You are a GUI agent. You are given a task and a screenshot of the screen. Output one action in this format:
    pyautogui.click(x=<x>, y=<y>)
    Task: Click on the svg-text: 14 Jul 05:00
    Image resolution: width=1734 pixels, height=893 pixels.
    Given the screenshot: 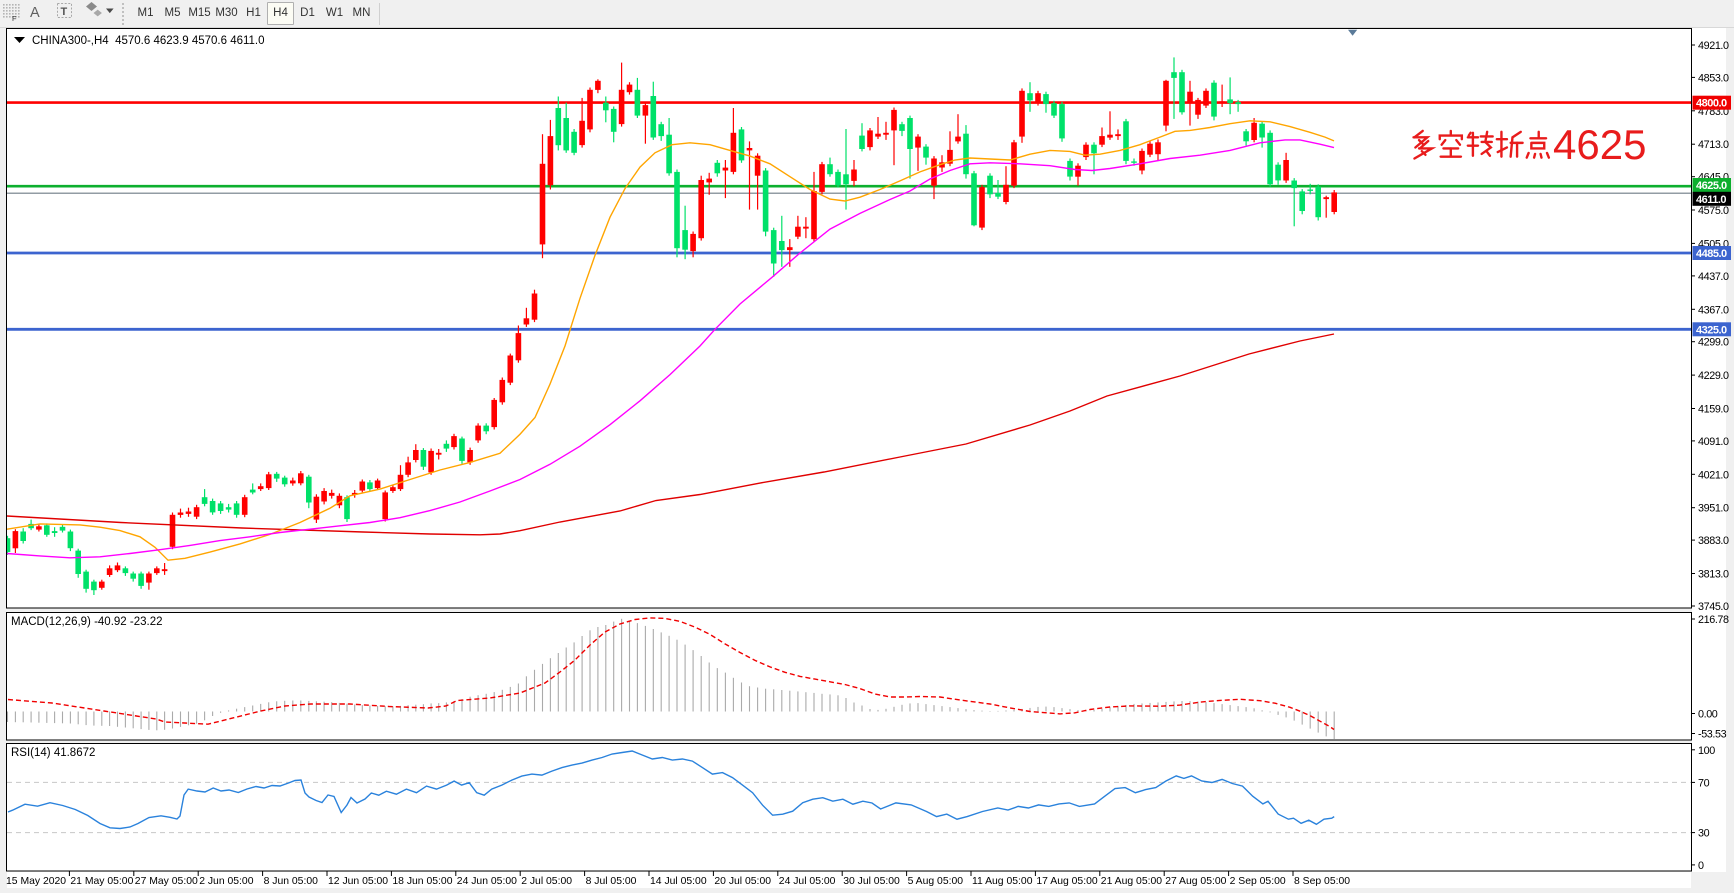 What is the action you would take?
    pyautogui.click(x=678, y=881)
    